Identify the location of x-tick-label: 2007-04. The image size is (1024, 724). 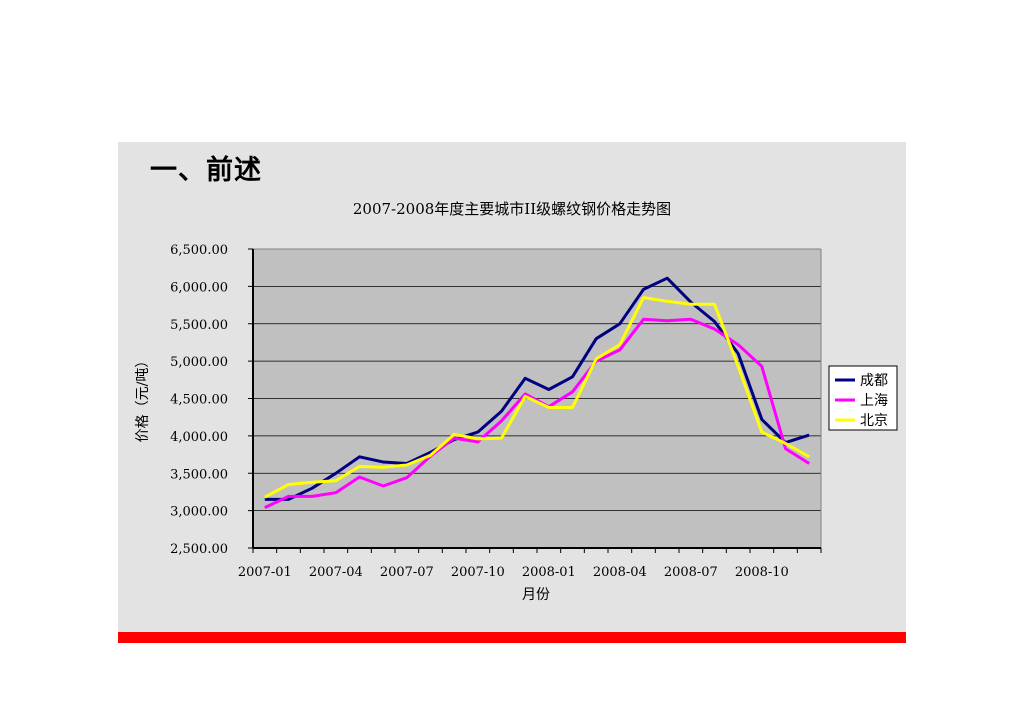
(336, 572).